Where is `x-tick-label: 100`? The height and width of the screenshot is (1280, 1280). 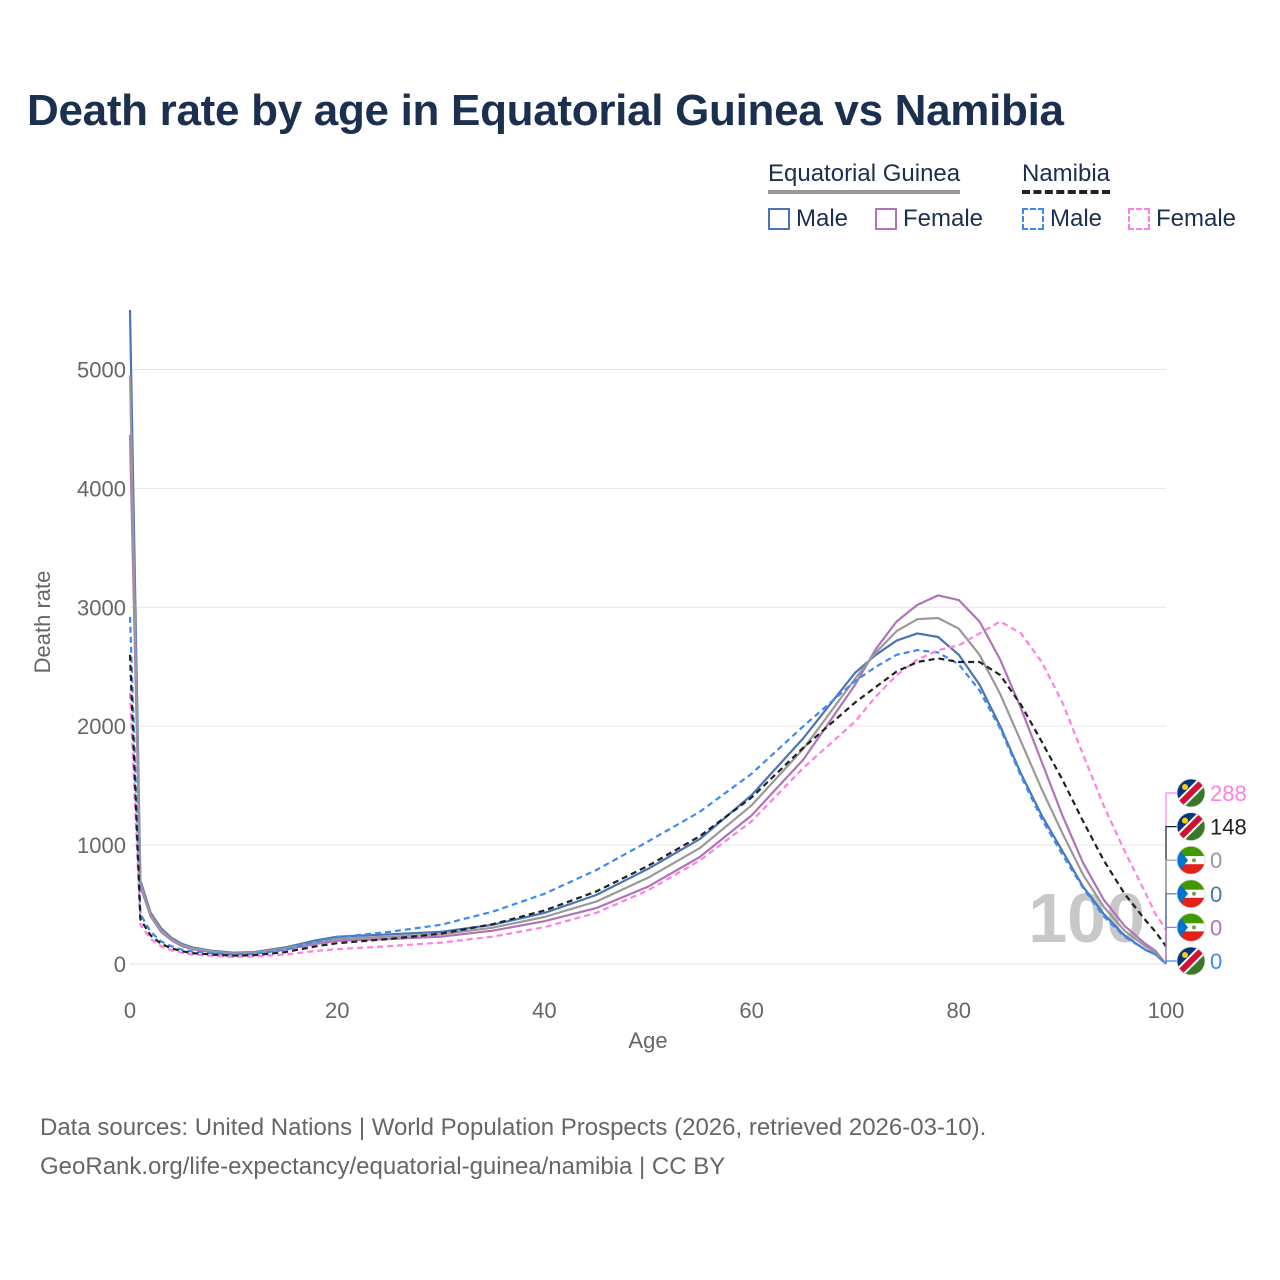 x-tick-label: 100 is located at coordinates (1166, 1010).